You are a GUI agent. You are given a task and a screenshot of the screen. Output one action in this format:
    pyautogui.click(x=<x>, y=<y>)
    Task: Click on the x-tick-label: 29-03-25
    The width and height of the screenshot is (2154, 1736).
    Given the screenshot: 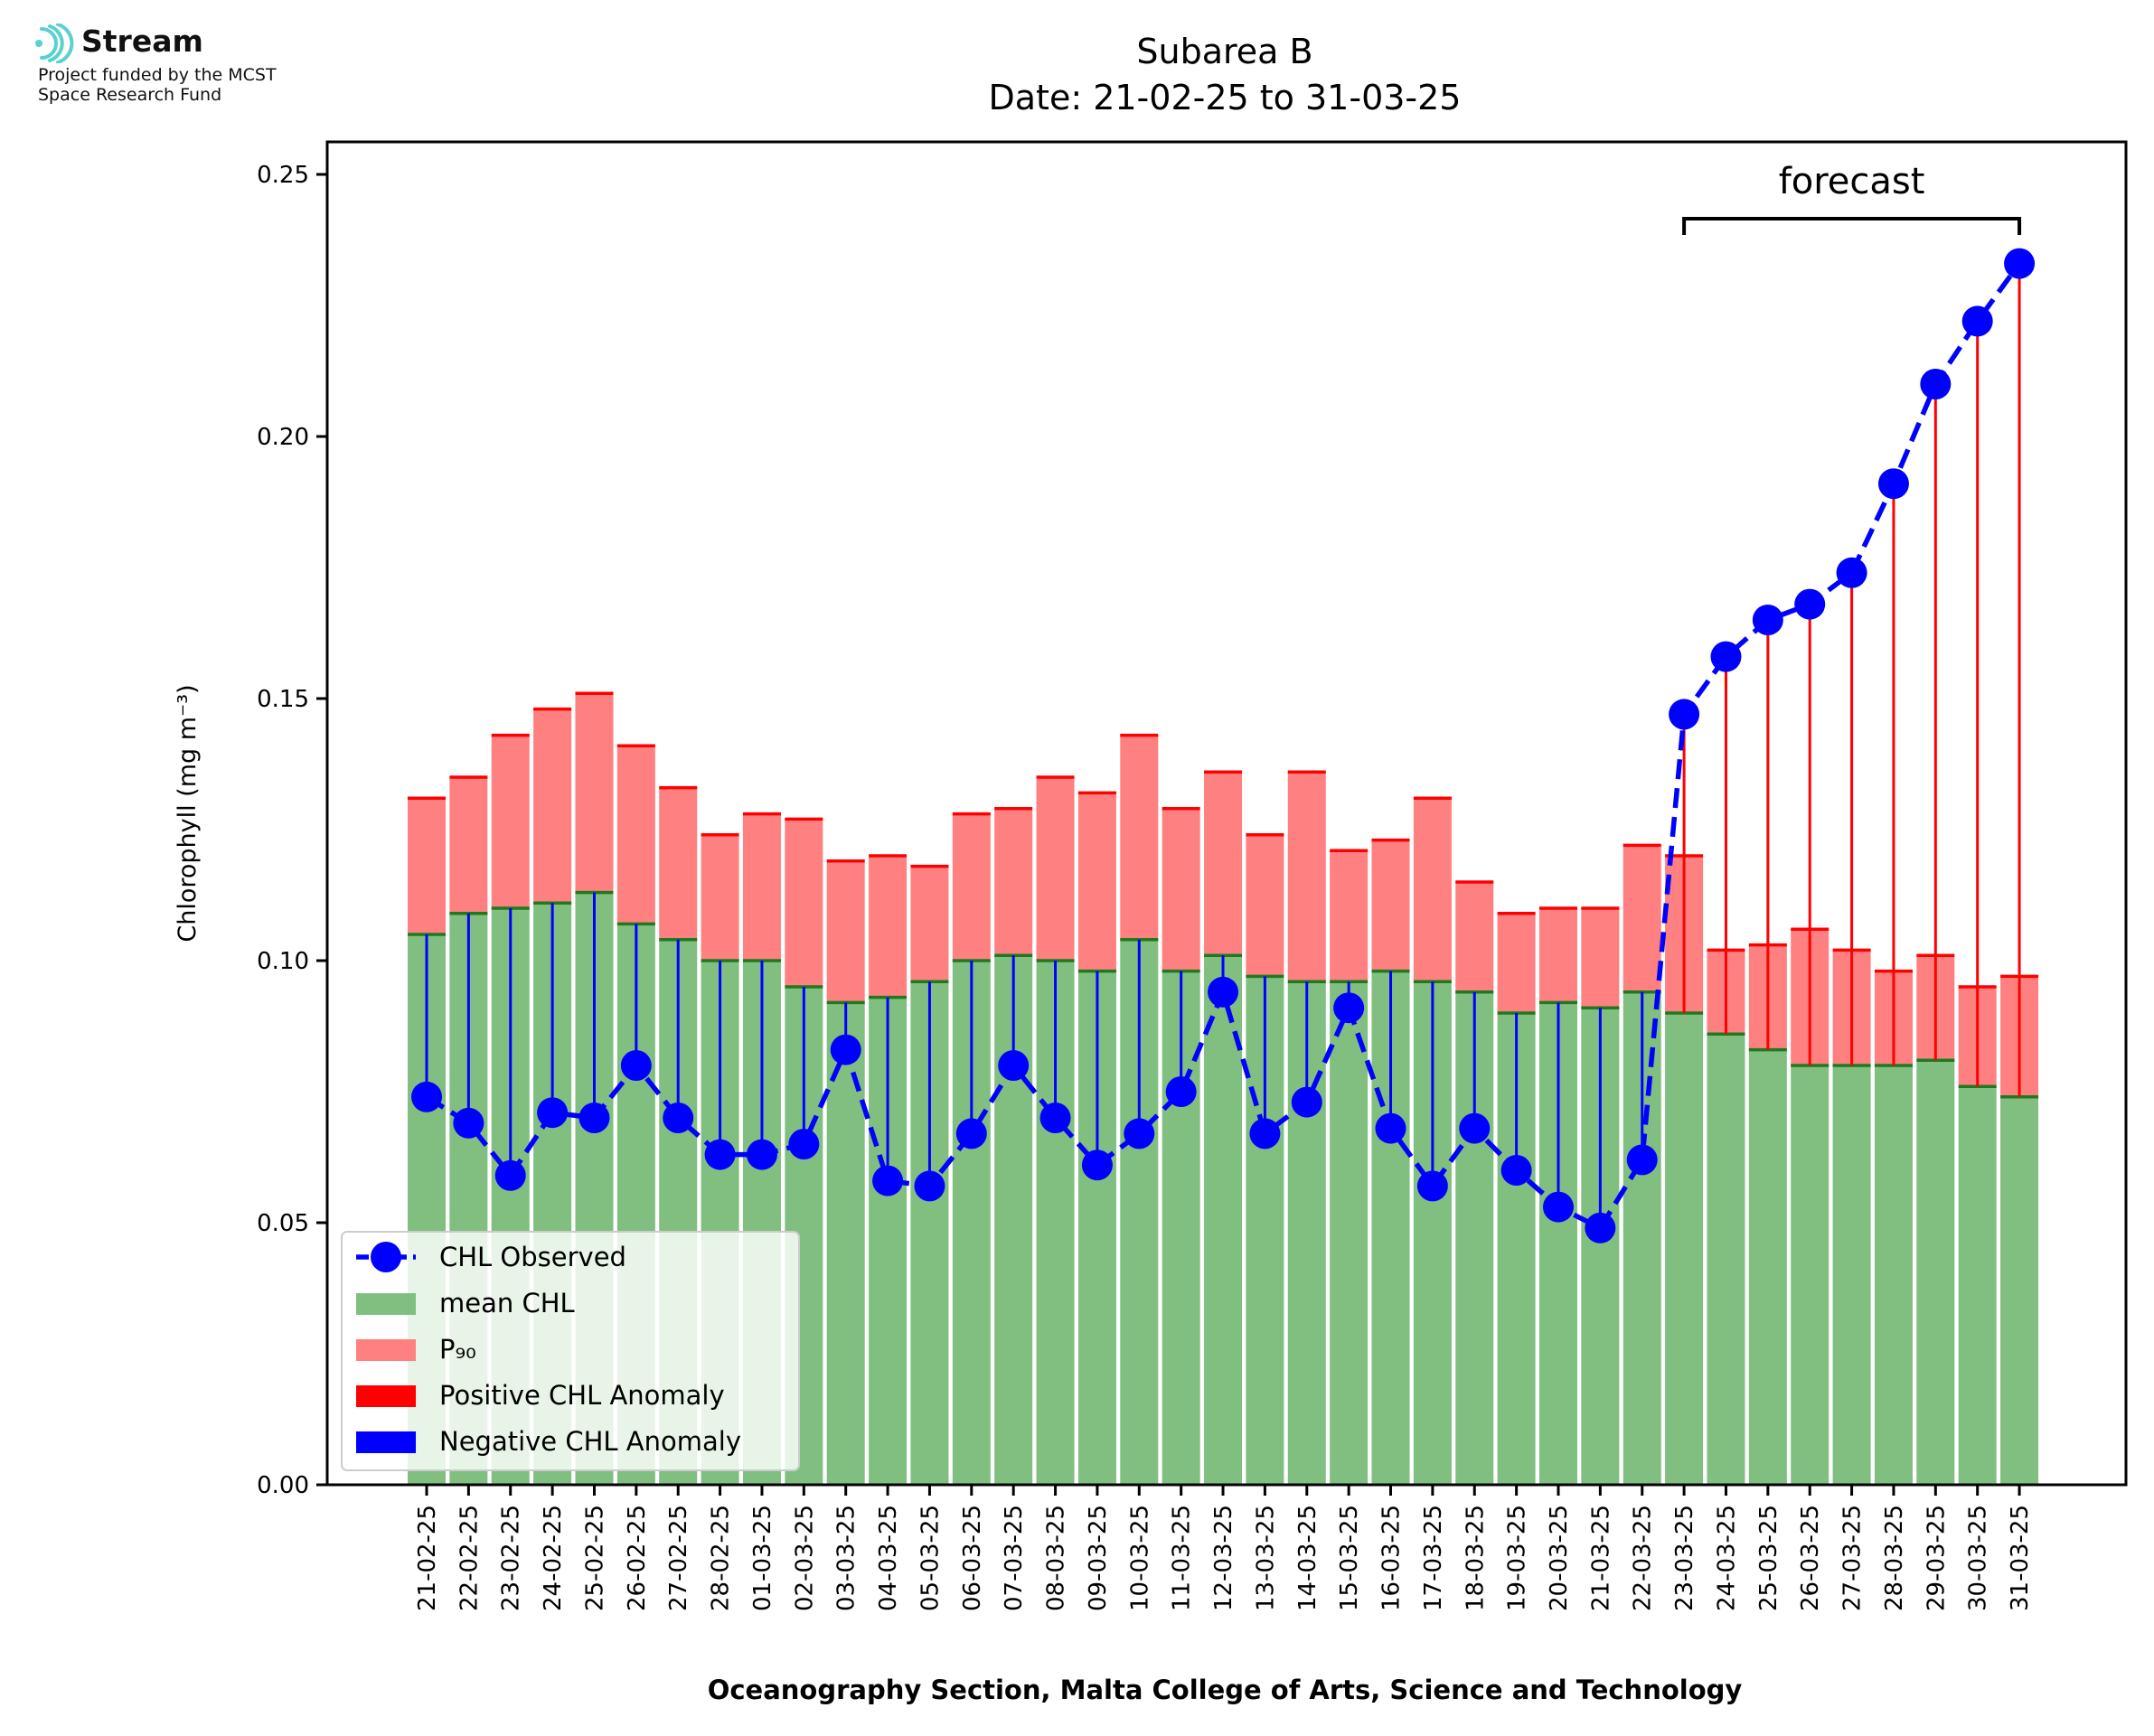 What is the action you would take?
    pyautogui.click(x=1936, y=1558)
    